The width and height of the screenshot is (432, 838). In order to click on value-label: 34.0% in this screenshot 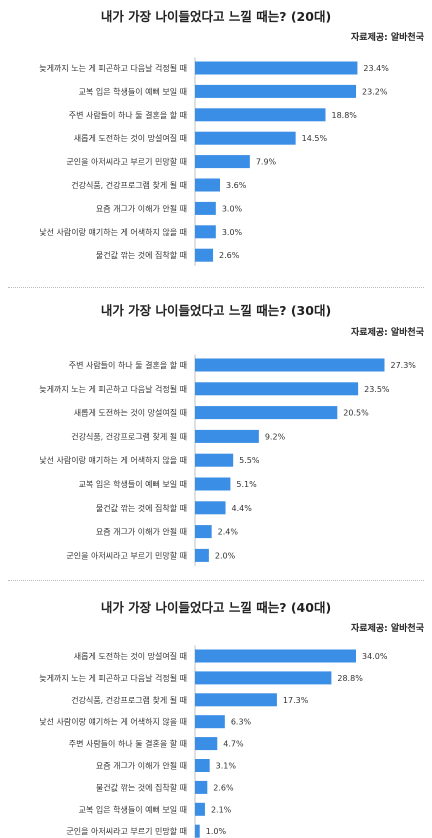, I will do `click(375, 656)`.